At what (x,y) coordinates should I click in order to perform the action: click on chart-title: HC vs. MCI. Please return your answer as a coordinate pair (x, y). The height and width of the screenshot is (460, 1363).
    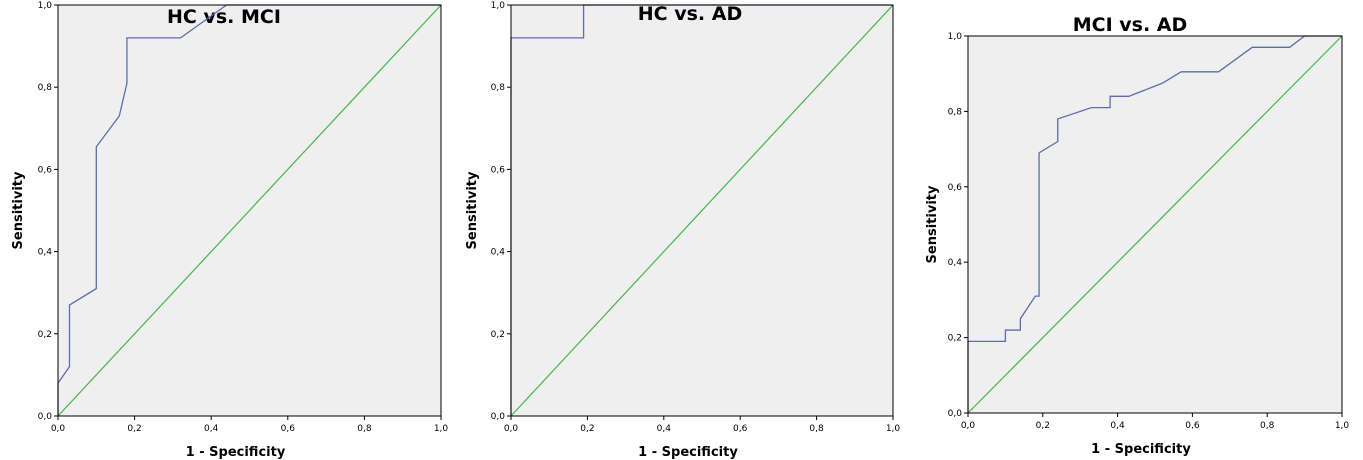
    Looking at the image, I should click on (224, 17).